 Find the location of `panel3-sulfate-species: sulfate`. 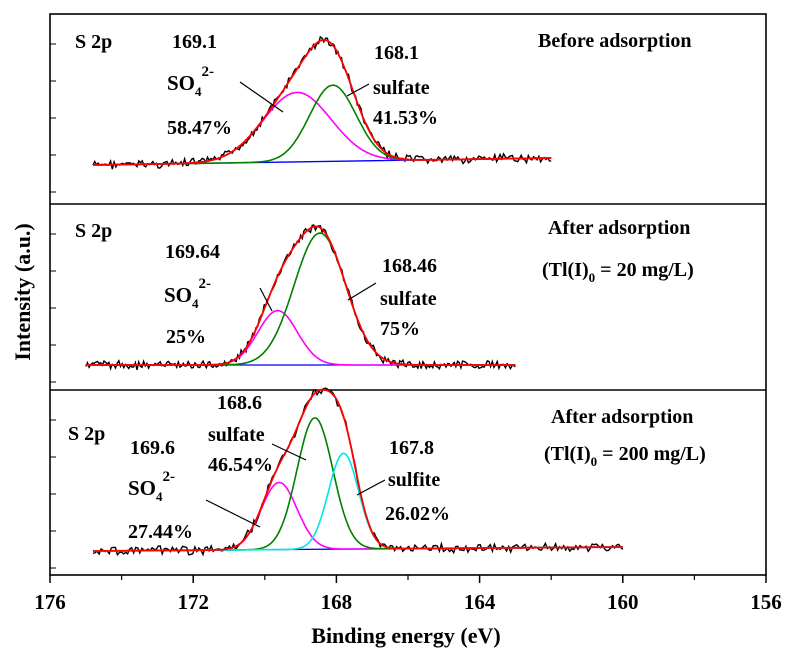

panel3-sulfate-species: sulfate is located at coordinates (236, 435).